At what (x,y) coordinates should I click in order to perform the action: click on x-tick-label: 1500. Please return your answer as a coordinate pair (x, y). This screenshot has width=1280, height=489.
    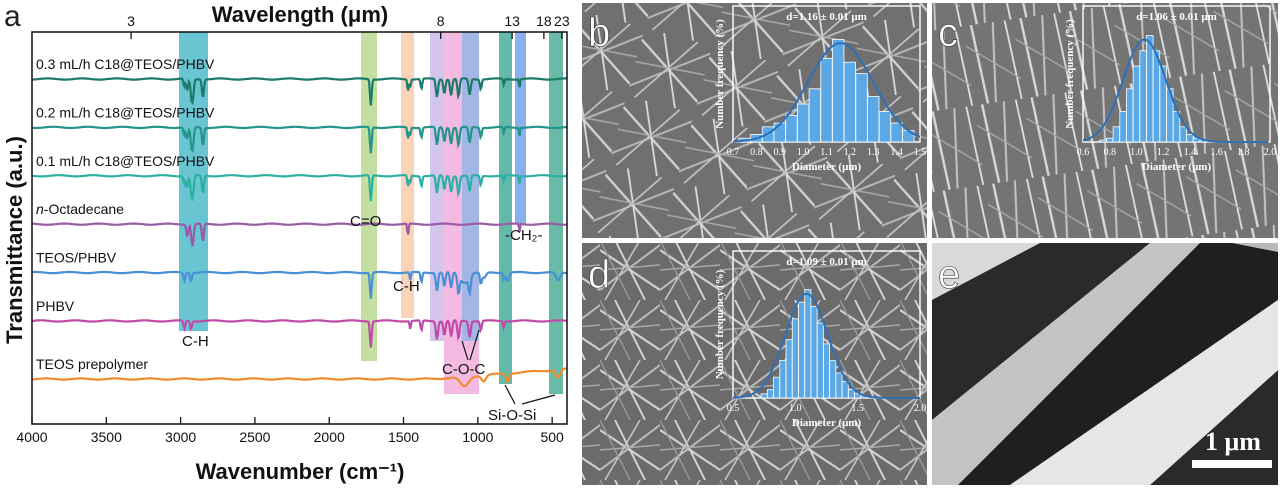
    Looking at the image, I should click on (403, 437).